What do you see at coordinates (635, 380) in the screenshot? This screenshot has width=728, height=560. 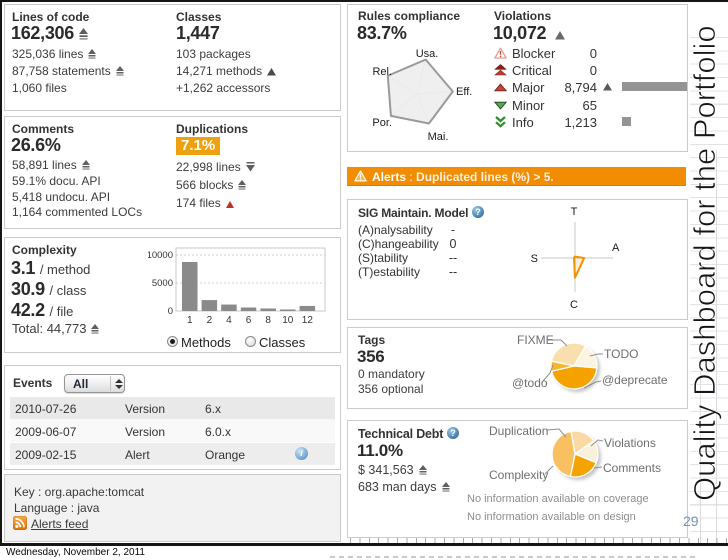 I see `pie-label-deprecate: @deprecate` at bounding box center [635, 380].